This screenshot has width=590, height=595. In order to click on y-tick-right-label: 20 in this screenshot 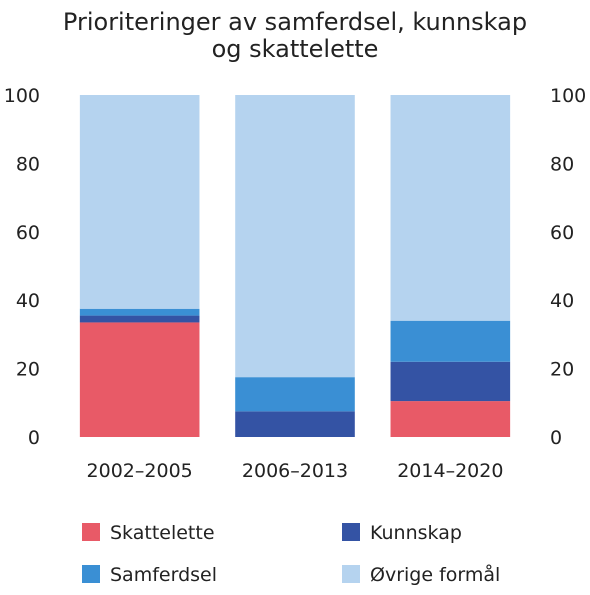, I will do `click(562, 370)`.